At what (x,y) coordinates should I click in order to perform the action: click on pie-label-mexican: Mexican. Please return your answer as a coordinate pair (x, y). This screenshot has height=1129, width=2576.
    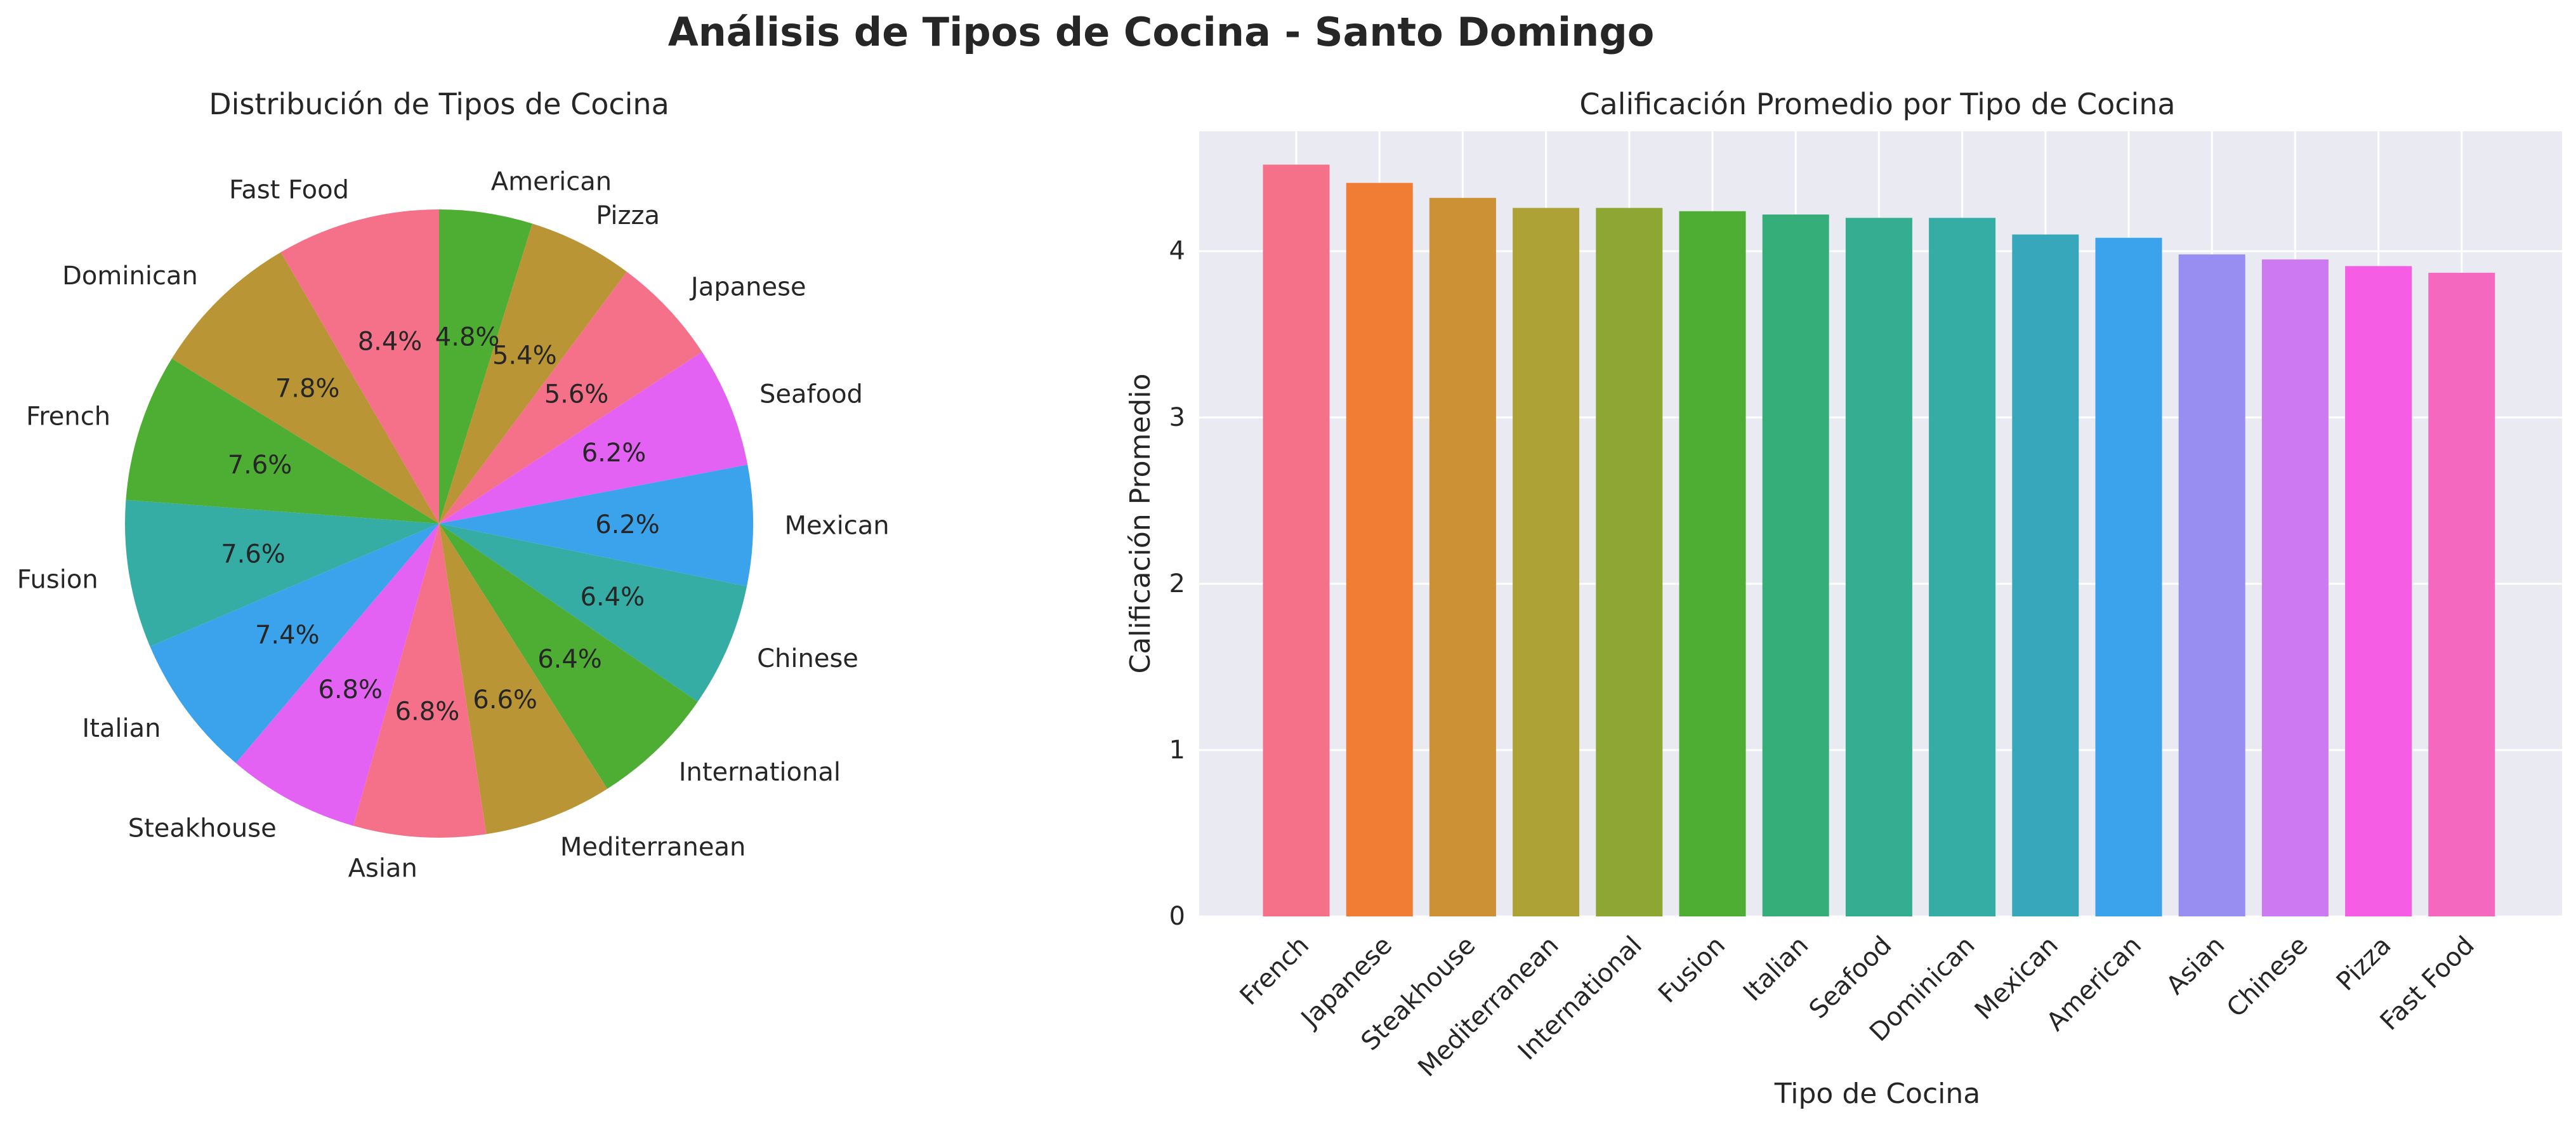
    Looking at the image, I should click on (837, 525).